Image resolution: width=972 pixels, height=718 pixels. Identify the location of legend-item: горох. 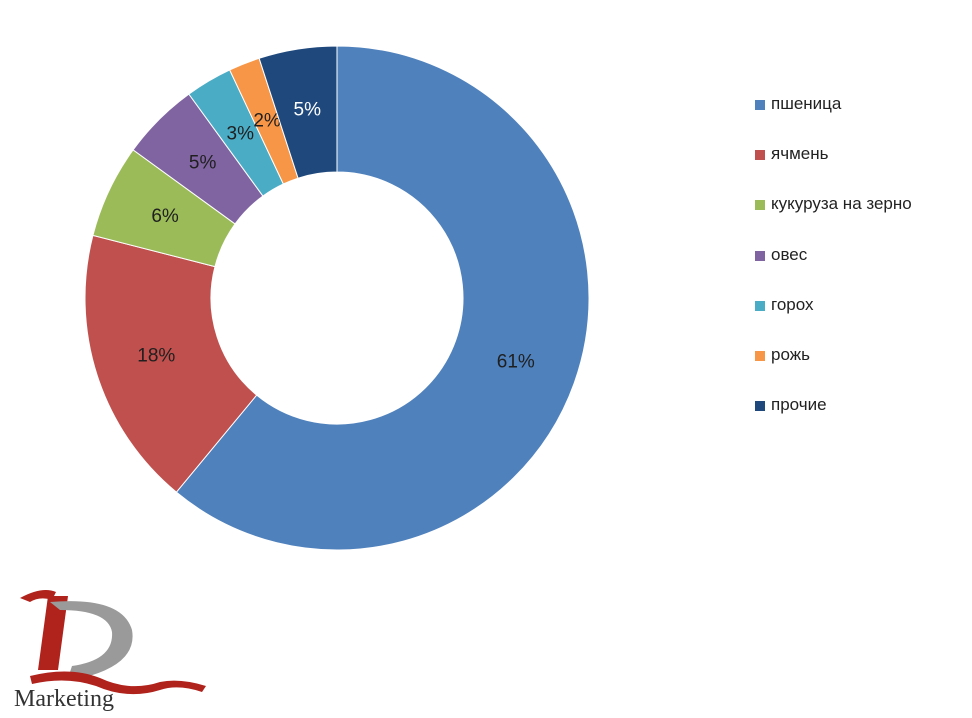
(862, 318).